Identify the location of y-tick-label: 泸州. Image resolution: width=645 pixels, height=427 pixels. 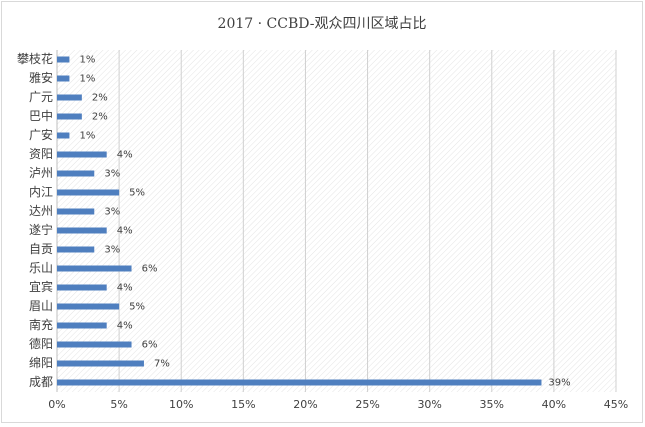
(41, 173).